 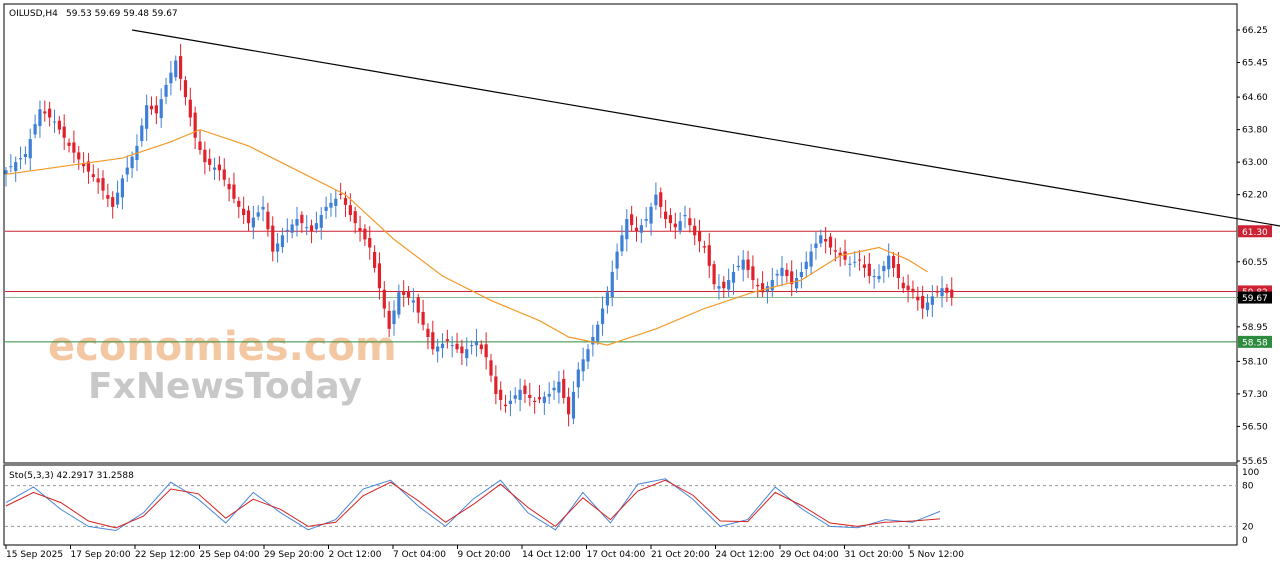 What do you see at coordinates (355, 555) in the screenshot?
I see `time-tick-label: 2 Oct 12:00` at bounding box center [355, 555].